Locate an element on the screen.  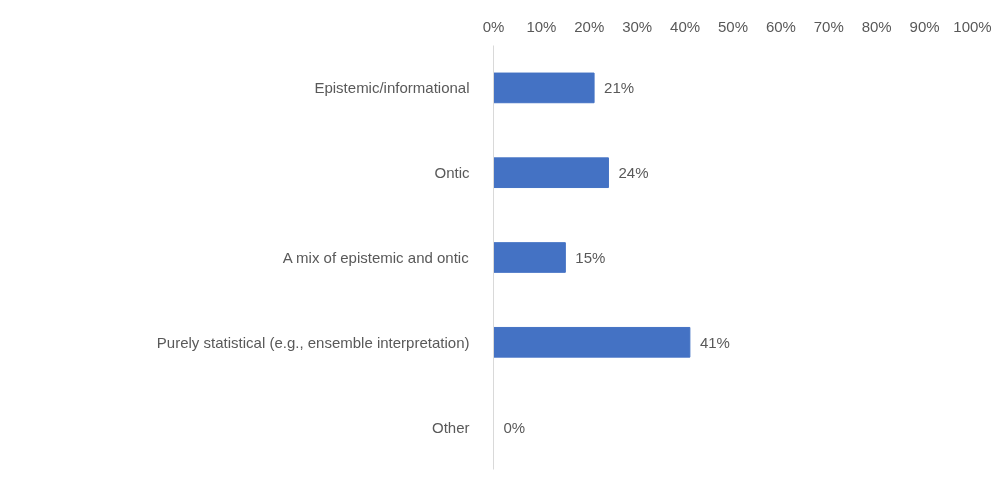
x-tick-label: 20% is located at coordinates (589, 26).